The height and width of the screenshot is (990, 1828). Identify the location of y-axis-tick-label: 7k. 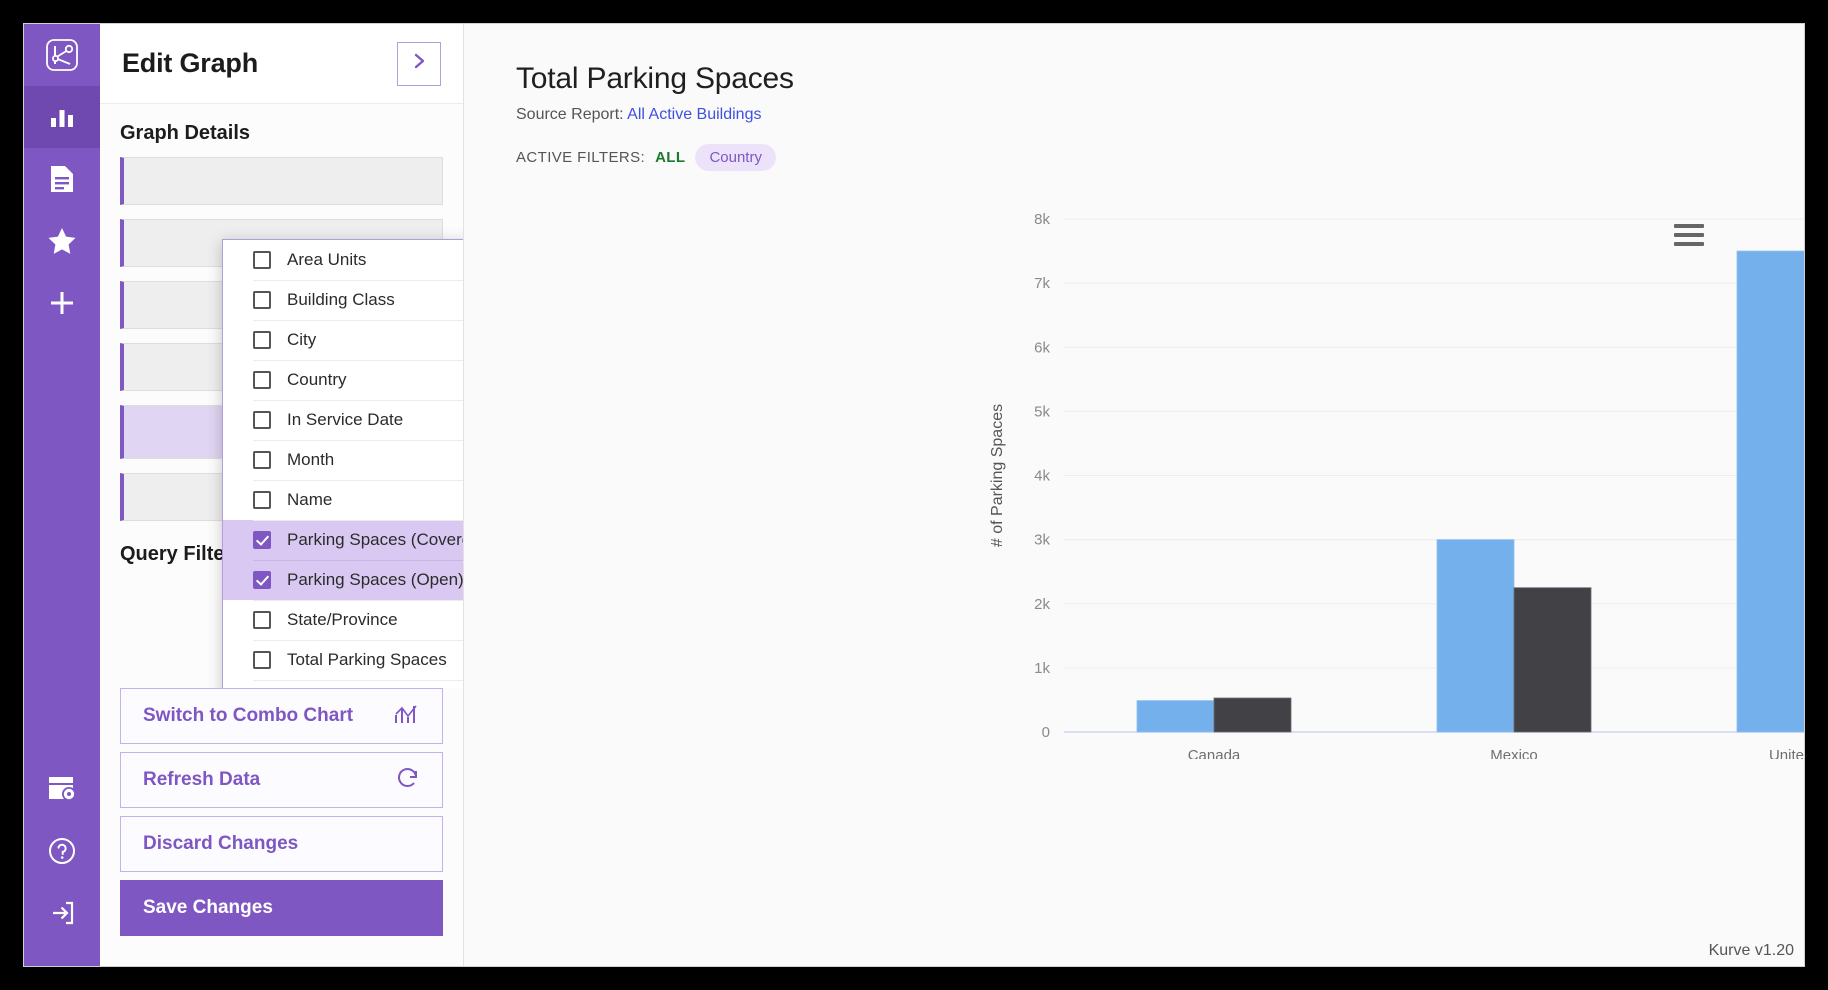
(1042, 283).